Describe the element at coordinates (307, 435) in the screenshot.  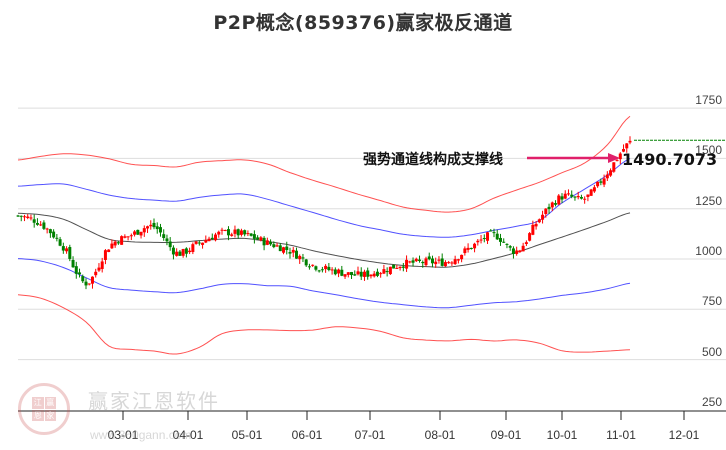
I see `x-tick-label: 06-01` at that location.